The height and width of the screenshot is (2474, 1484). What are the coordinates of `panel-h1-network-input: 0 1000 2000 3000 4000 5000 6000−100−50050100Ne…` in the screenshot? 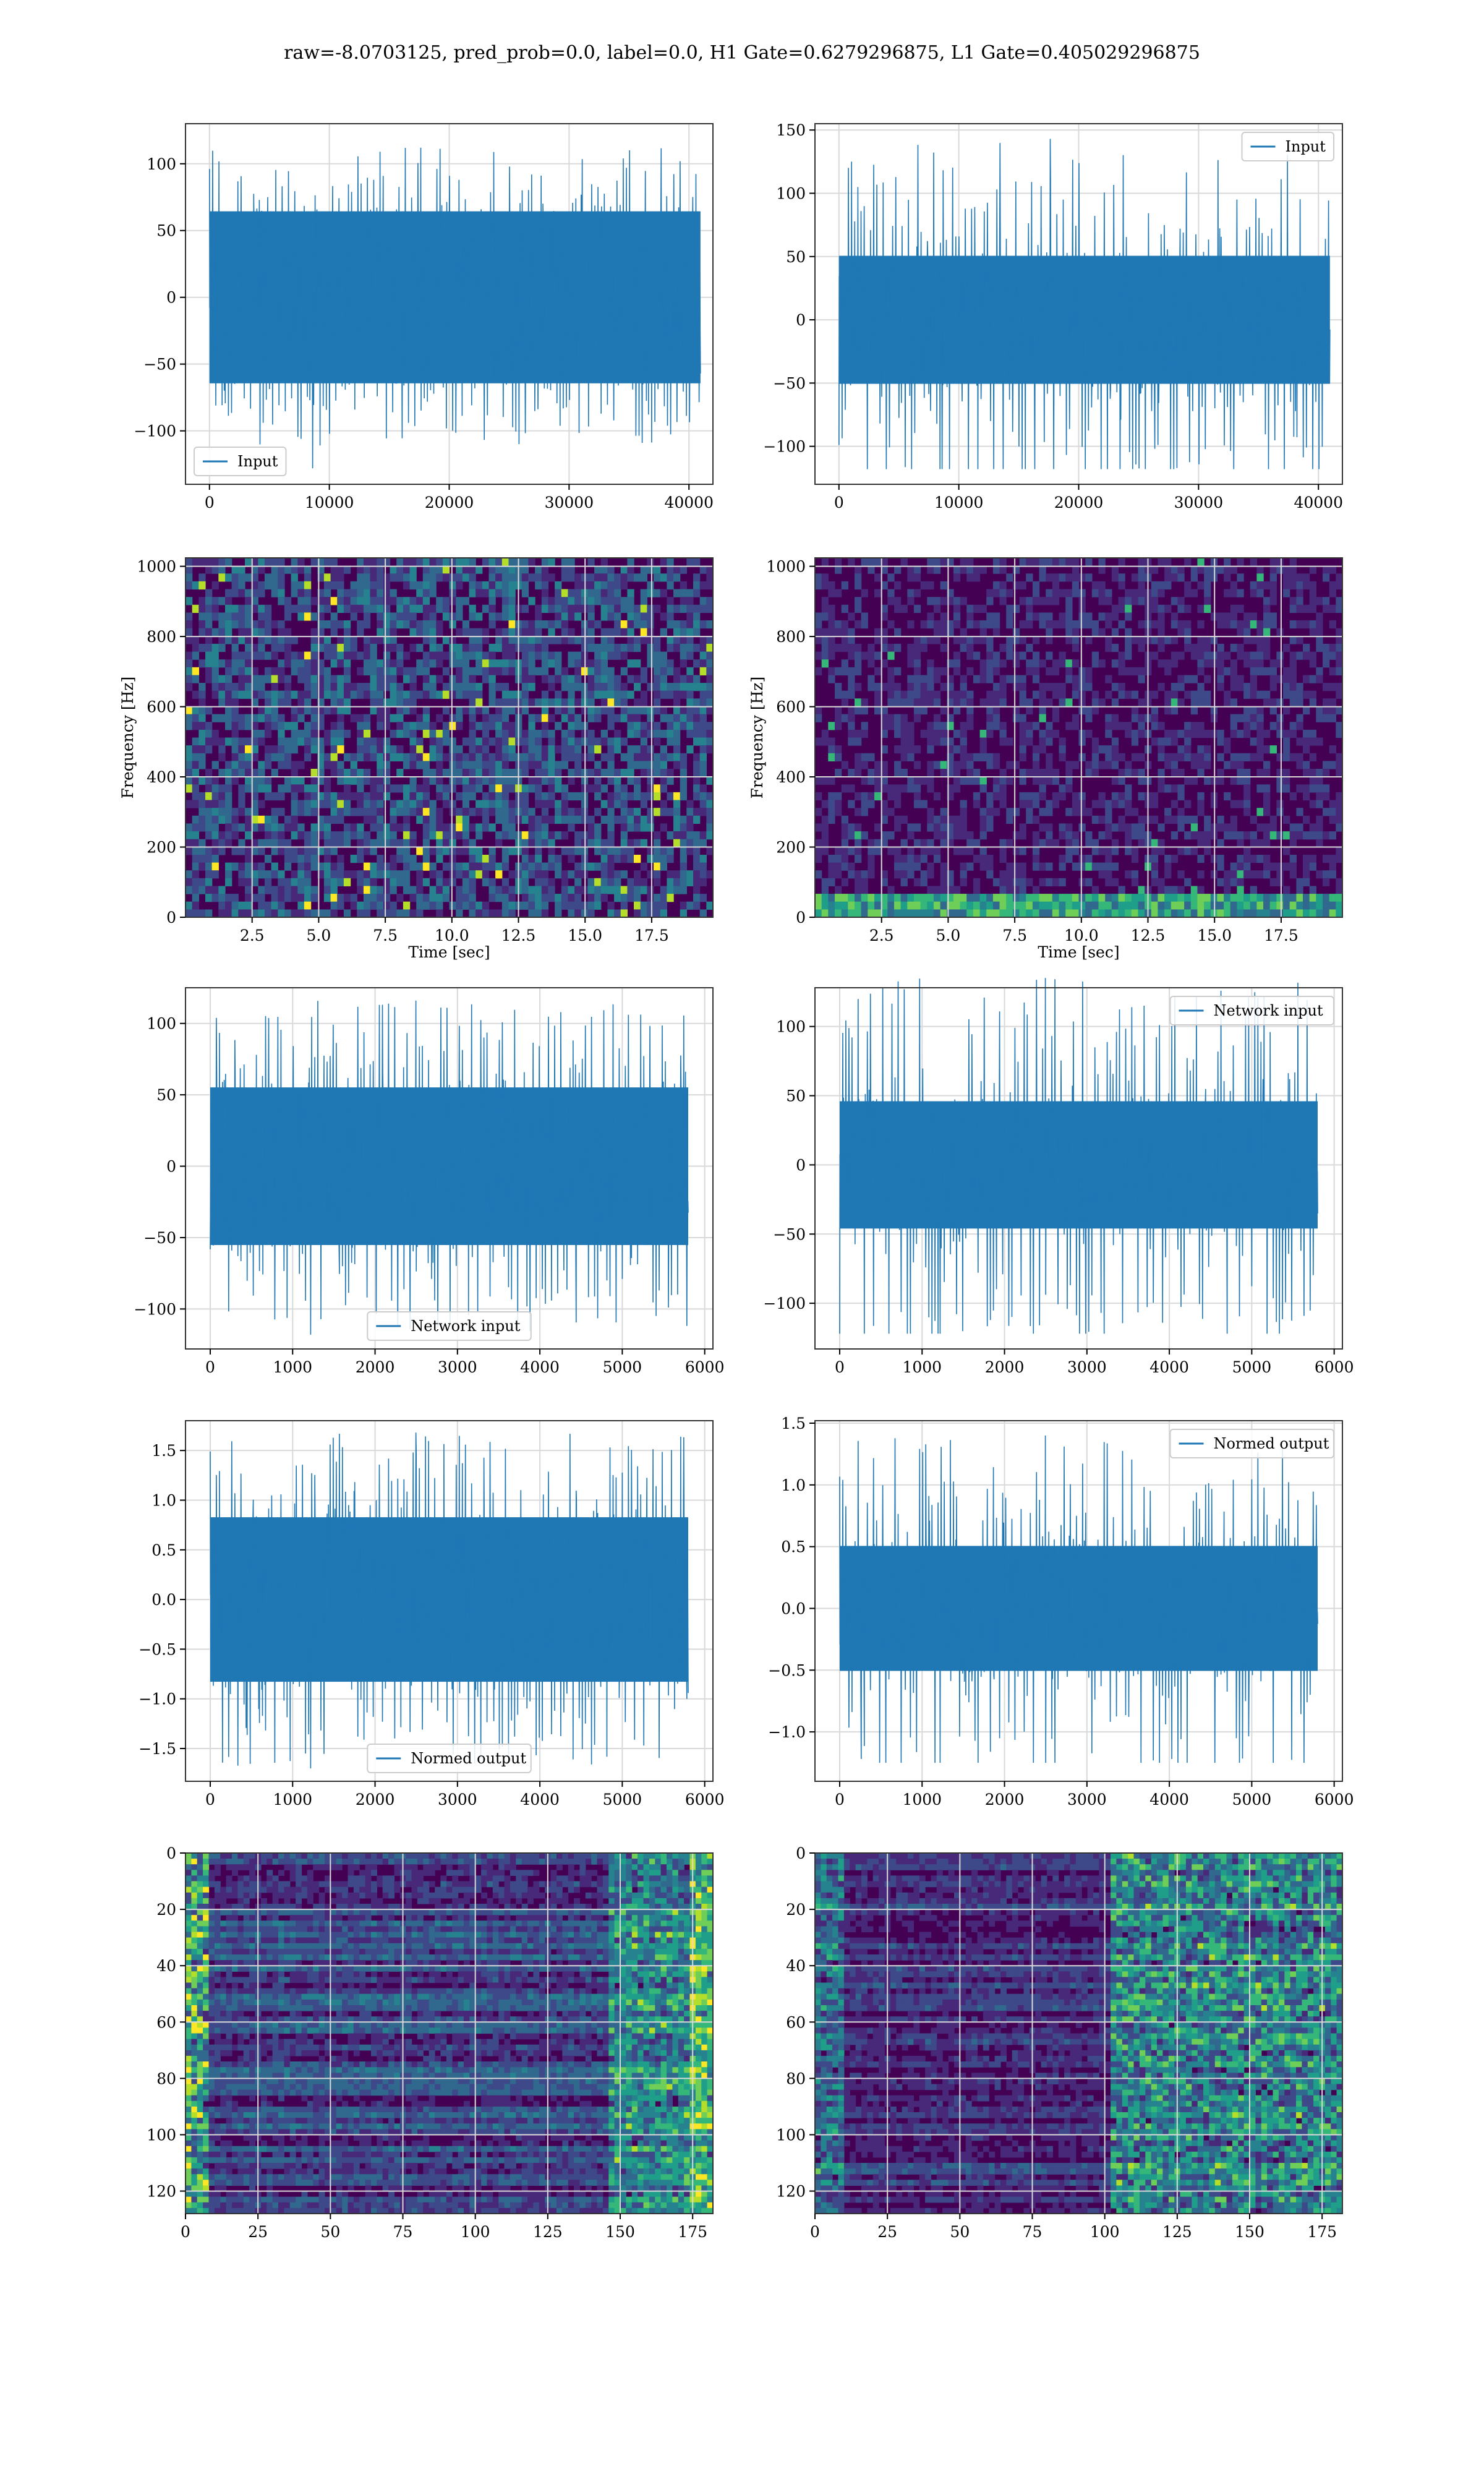 It's located at (429, 1181).